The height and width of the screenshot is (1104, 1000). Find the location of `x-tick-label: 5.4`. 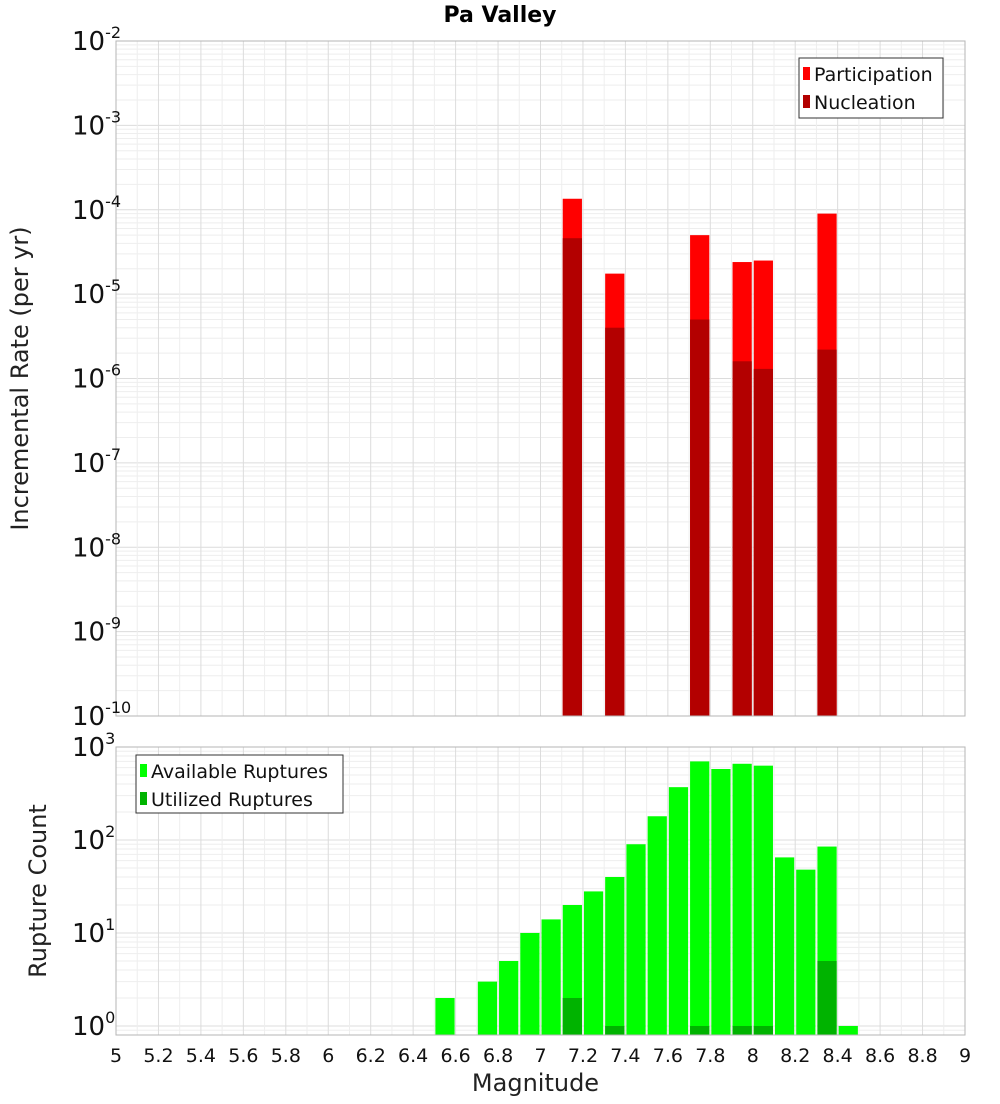

x-tick-label: 5.4 is located at coordinates (201, 1056).